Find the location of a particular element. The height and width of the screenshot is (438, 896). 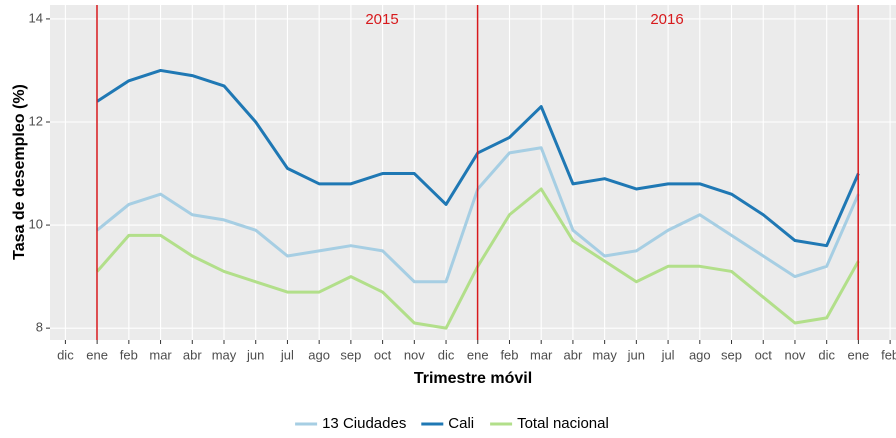

y-axis-title: Tasa de desempleo (%) is located at coordinates (19, 172).